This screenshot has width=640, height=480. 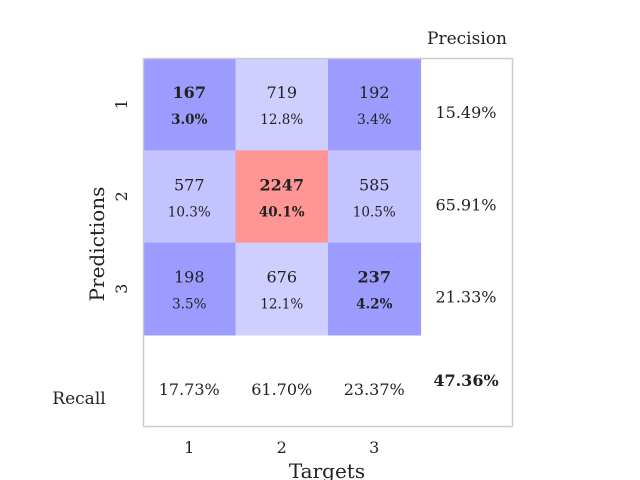 What do you see at coordinates (465, 380) in the screenshot?
I see `overall-accuracy: 47.36%` at bounding box center [465, 380].